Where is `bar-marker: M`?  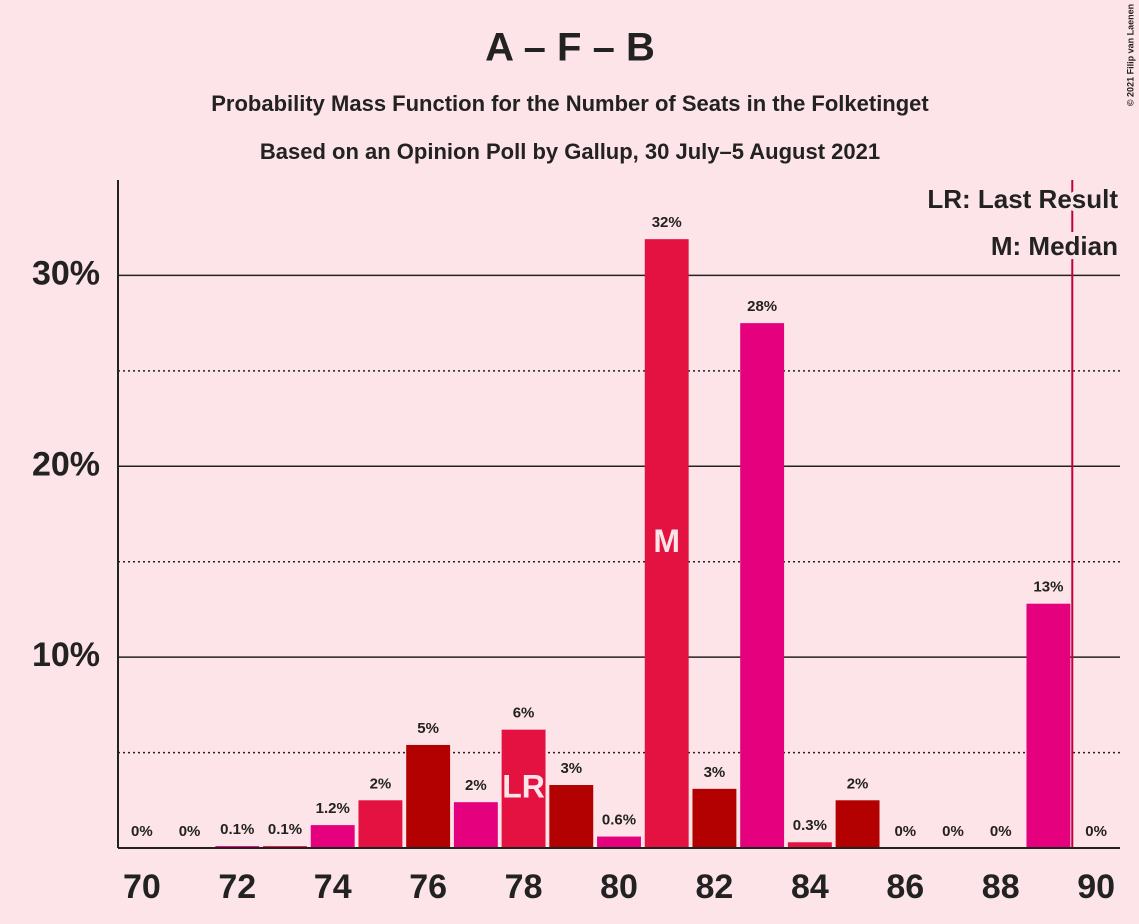 bar-marker: M is located at coordinates (666, 541).